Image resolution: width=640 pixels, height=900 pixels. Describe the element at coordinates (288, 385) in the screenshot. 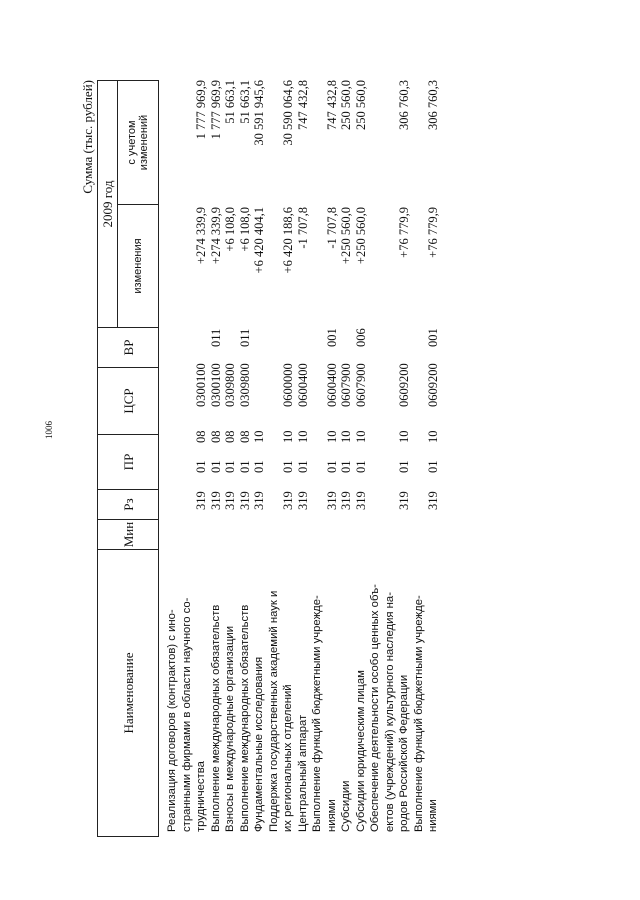

I see `csr-code: 0600000` at that location.